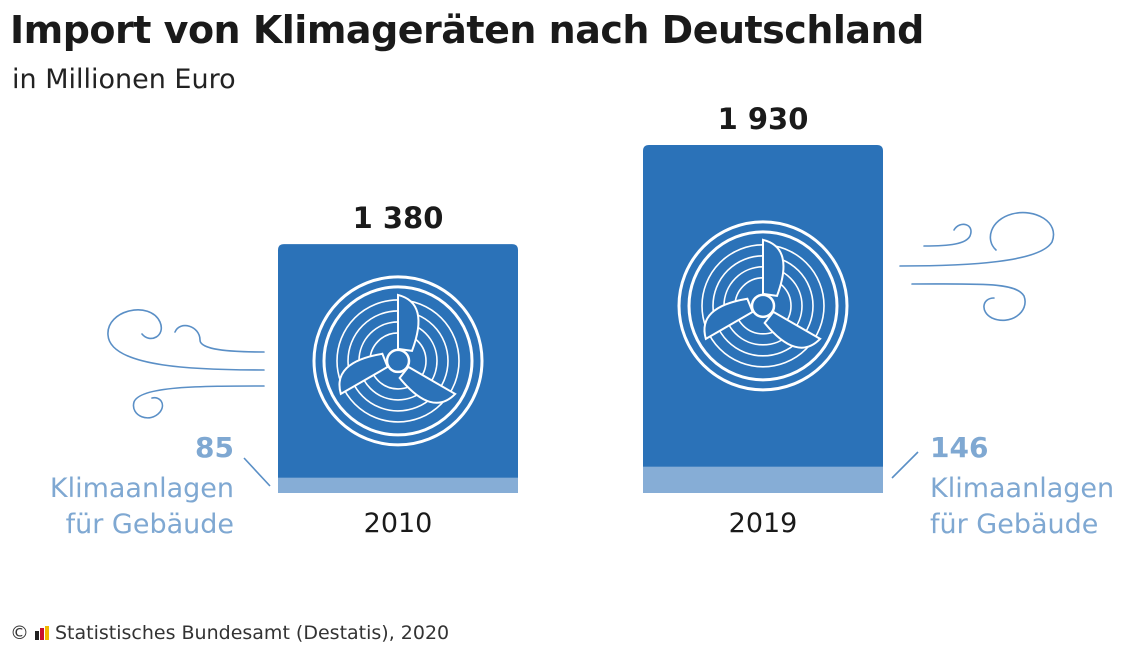 The width and height of the screenshot is (1144, 657). What do you see at coordinates (398, 523) in the screenshot?
I see `category-label-2010: 2010` at bounding box center [398, 523].